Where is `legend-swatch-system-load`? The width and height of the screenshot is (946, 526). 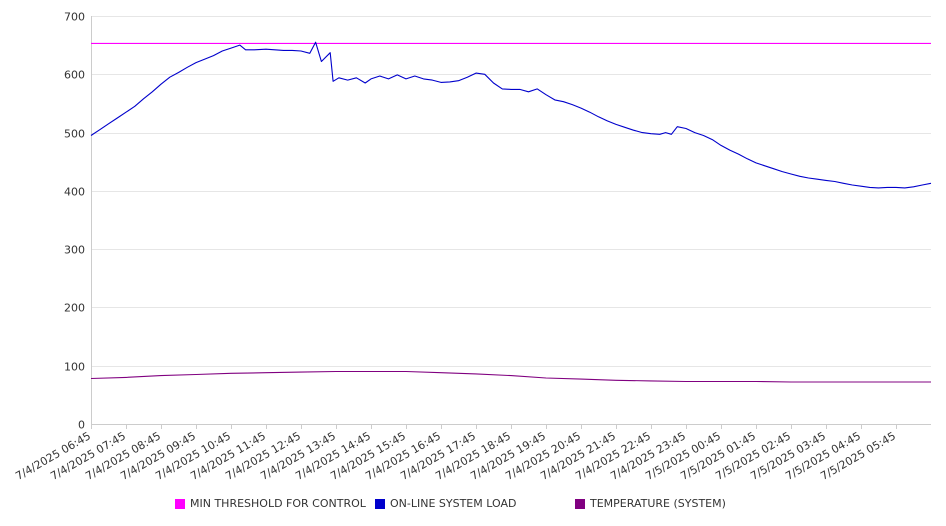
legend-swatch-system-load is located at coordinates (380, 503).